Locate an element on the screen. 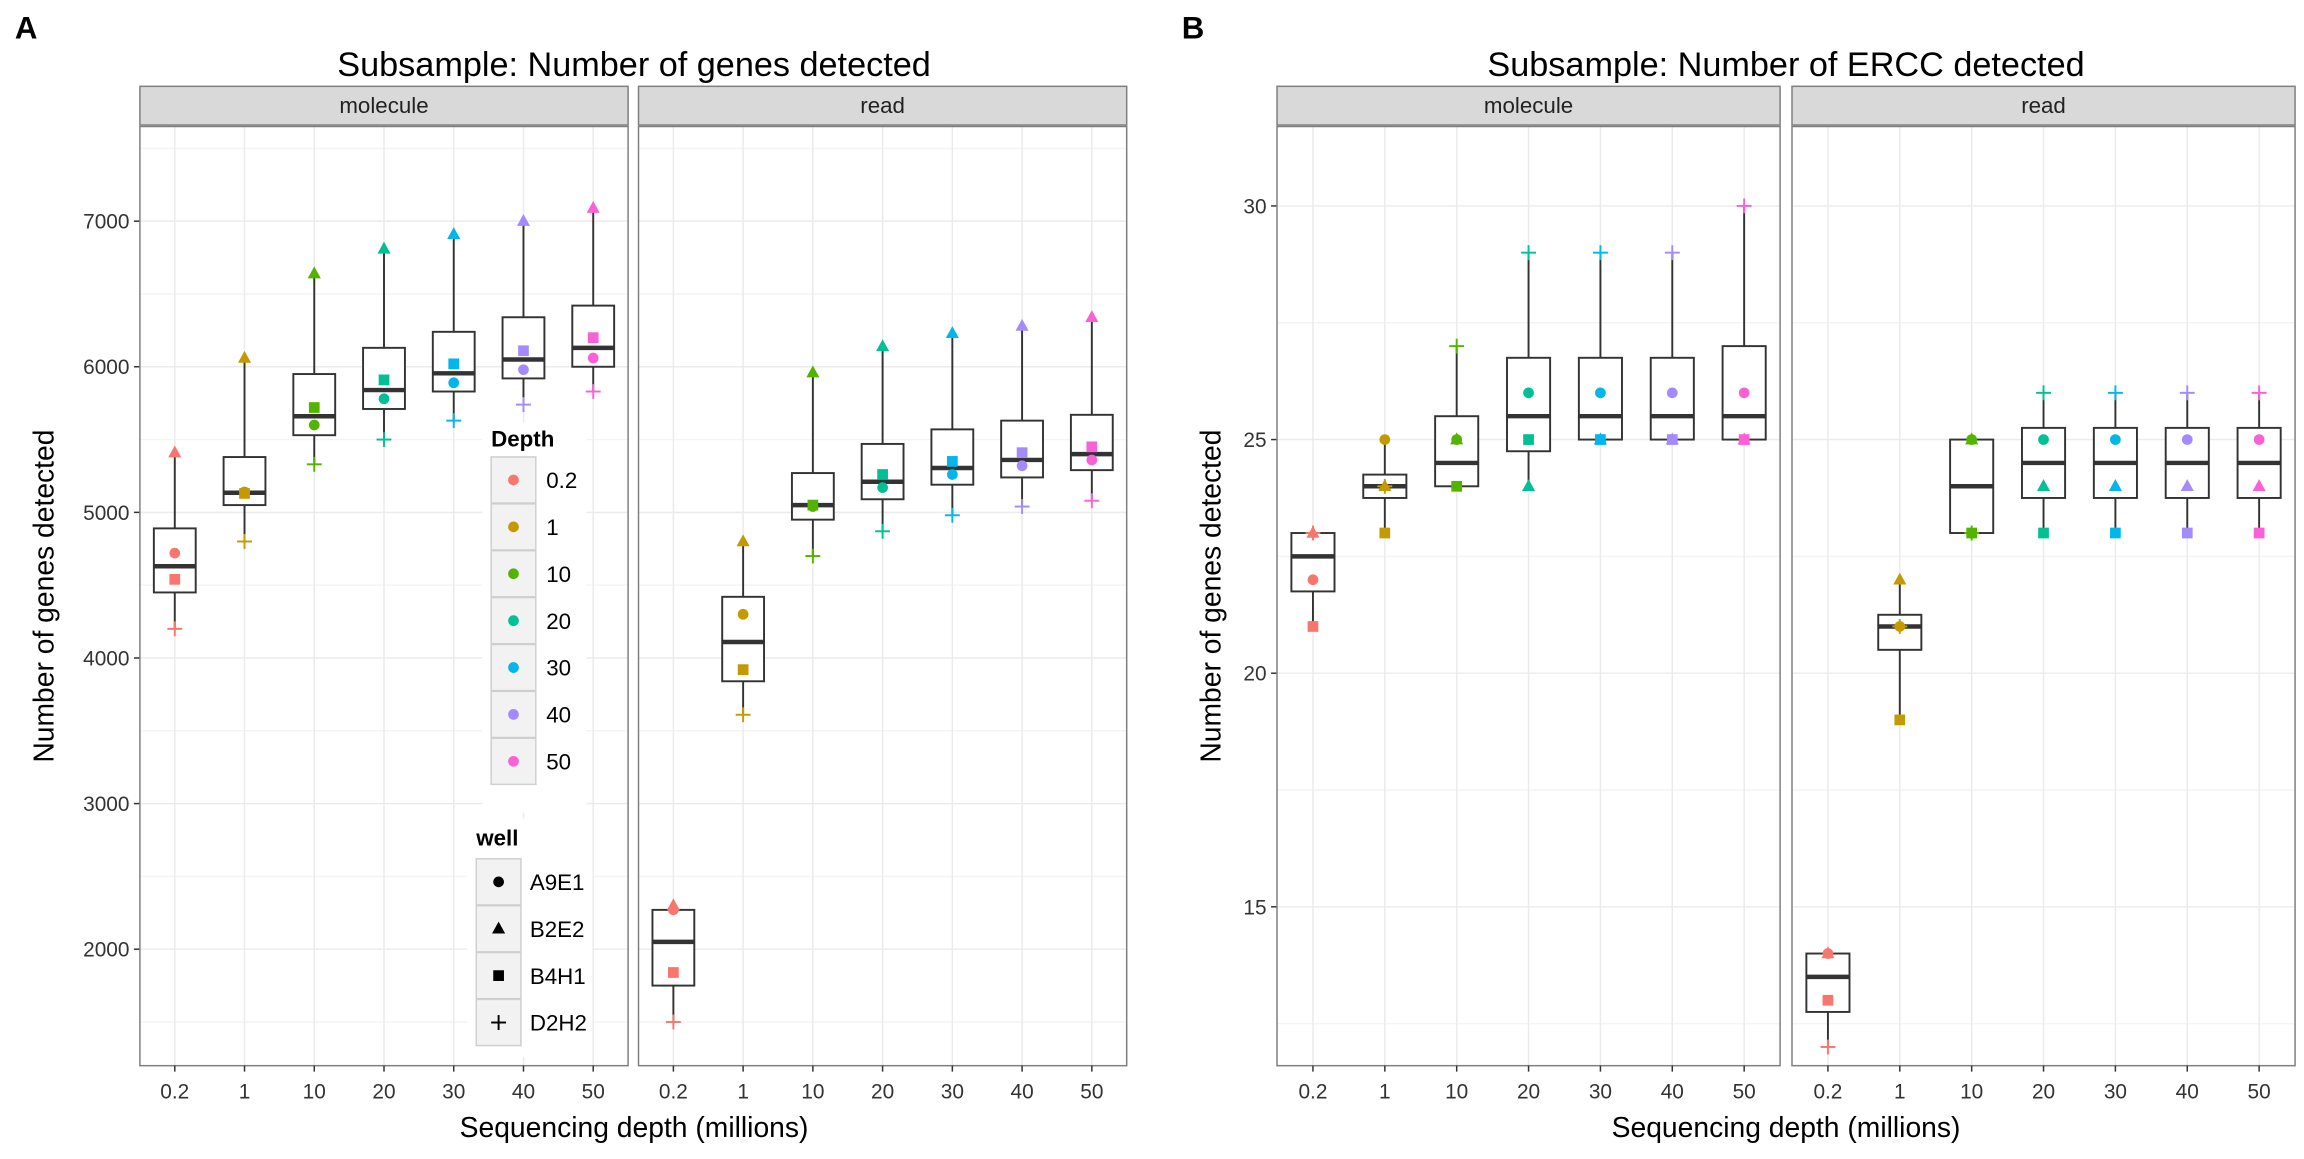 The image size is (2304, 1159). legend-color-item: 50 is located at coordinates (558, 761).